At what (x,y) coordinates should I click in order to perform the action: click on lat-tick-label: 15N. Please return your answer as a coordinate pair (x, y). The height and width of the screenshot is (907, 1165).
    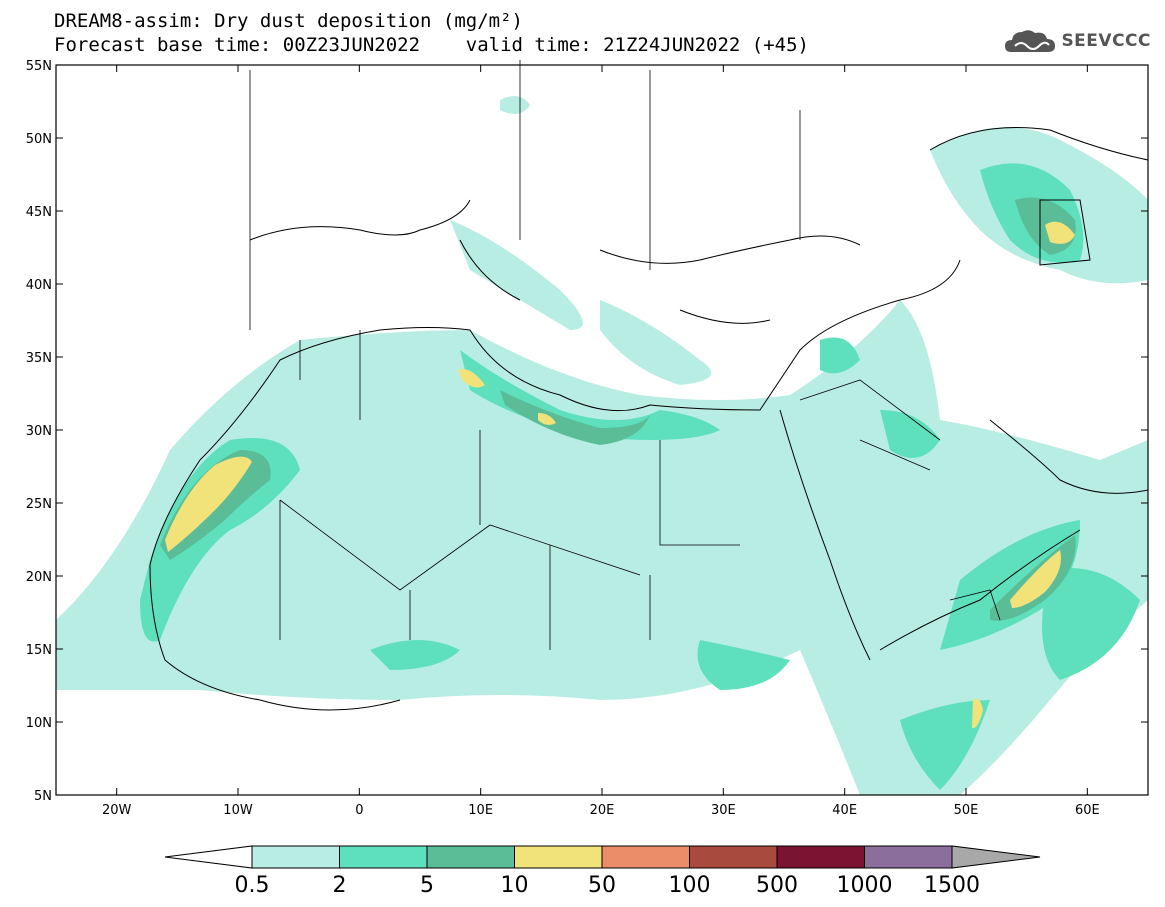
    Looking at the image, I should click on (39, 650).